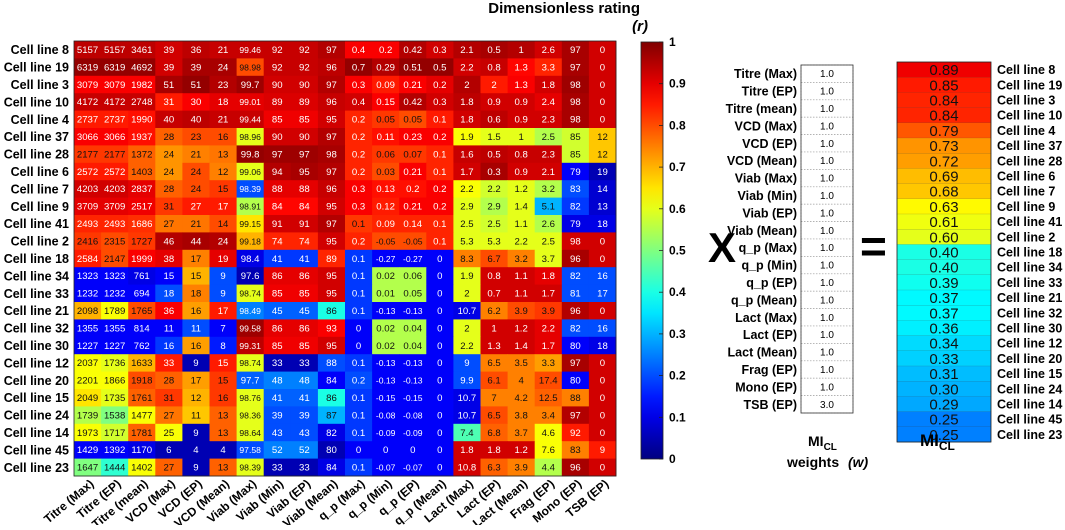 This screenshot has width=1065, height=530. Describe the element at coordinates (331, 311) in the screenshot. I see `heatmap-cell-value: 86` at that location.